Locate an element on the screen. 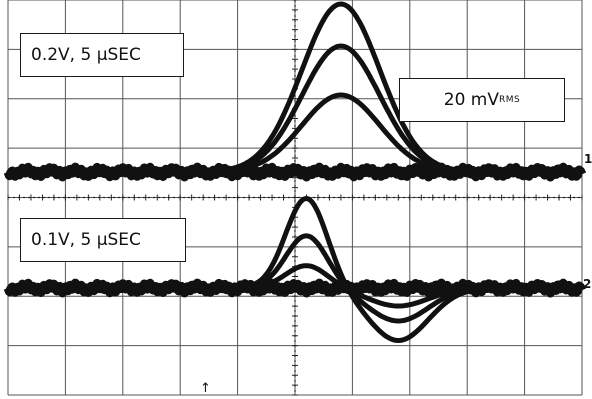  channel-2-scale-label: 0.1V, 5 µSEC is located at coordinates (103, 240).